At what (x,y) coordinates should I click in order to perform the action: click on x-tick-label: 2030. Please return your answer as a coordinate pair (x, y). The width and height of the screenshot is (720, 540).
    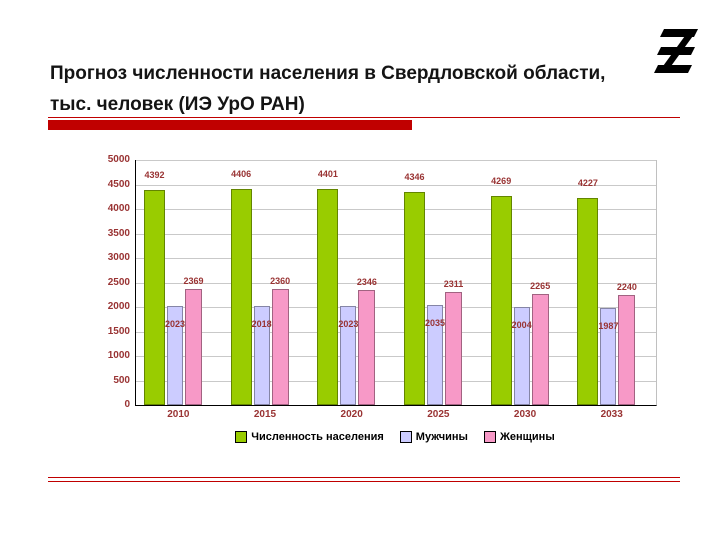
    Looking at the image, I should click on (525, 414).